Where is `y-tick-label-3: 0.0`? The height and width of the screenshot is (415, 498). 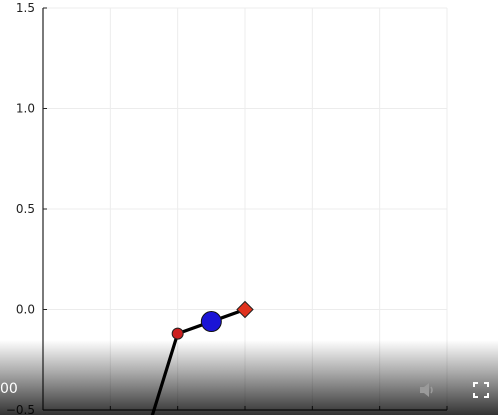 y-tick-label-3: 0.0 is located at coordinates (25, 310).